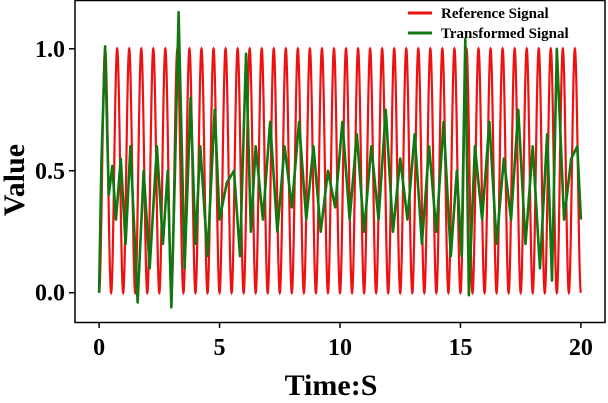 This screenshot has width=608, height=403. Describe the element at coordinates (495, 14) in the screenshot. I see `legend-label: Reference Signal` at that location.